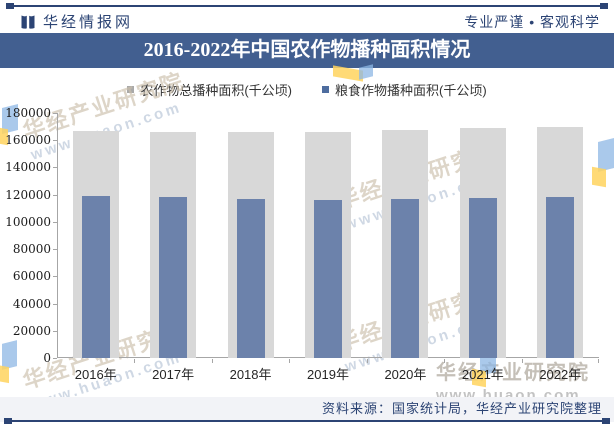  I want to click on legend-label-total: 农作物总播种面积(千公顷), so click(216, 90).